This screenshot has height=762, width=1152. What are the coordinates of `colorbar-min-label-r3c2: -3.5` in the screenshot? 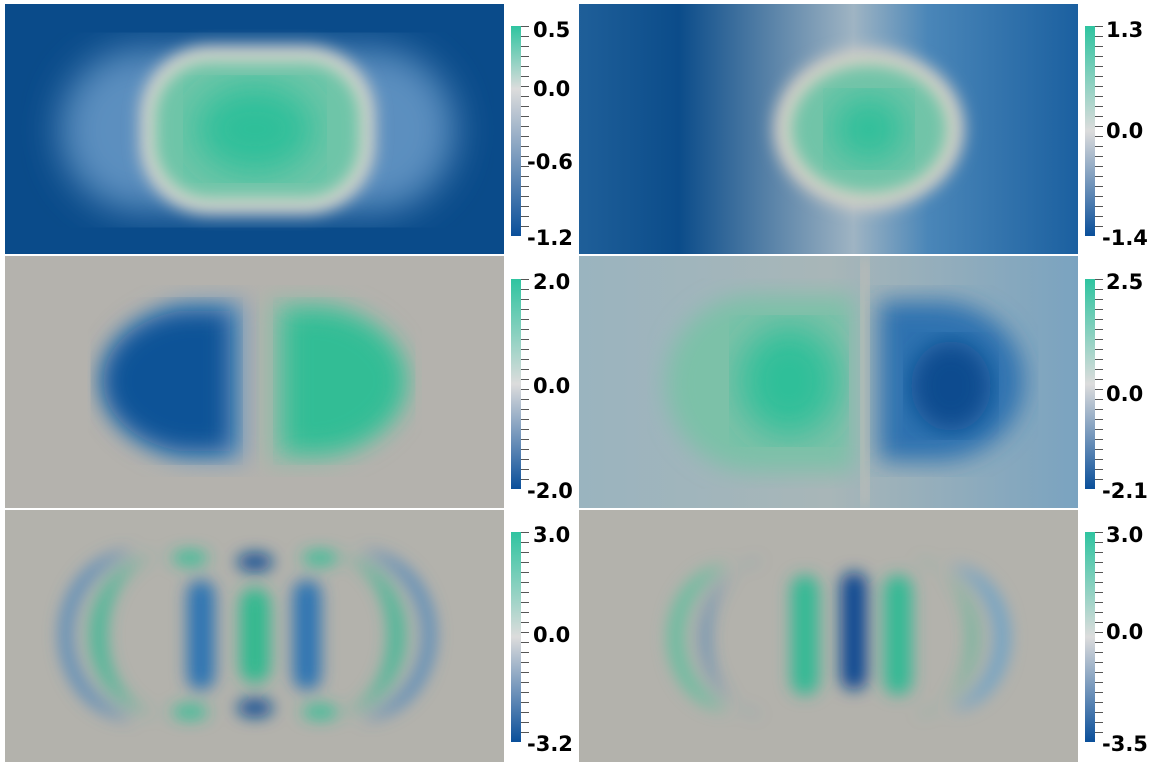 It's located at (1125, 744).